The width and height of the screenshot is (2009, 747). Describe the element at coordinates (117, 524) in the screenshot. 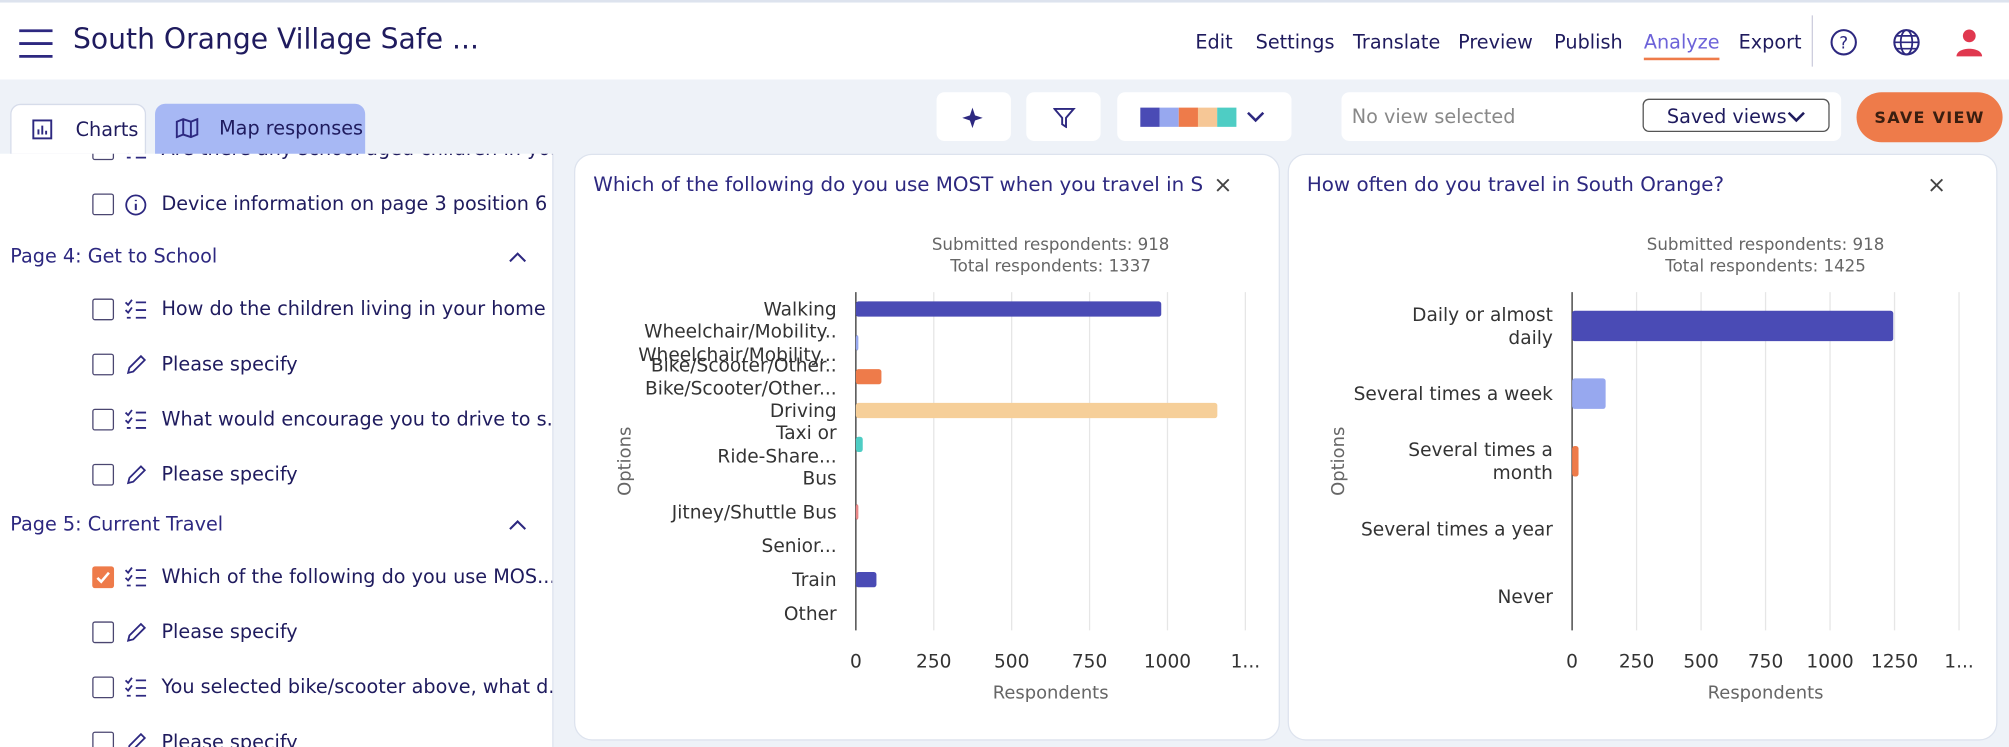

I see `section-title: Page 5: Current Travel` at that location.